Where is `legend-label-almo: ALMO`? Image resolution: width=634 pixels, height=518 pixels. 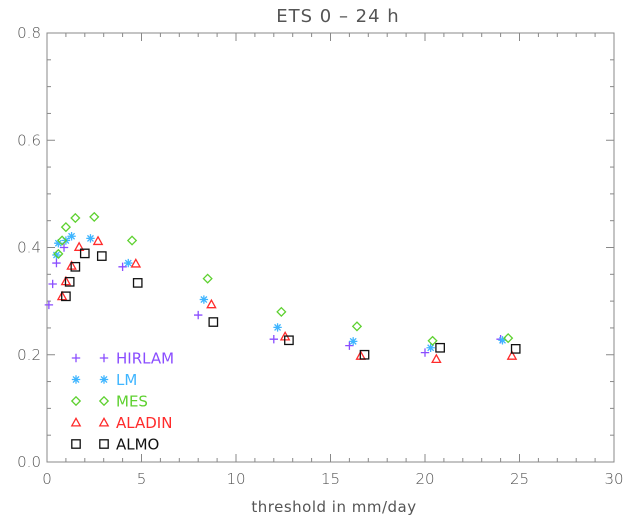
legend-label-almo: ALMO is located at coordinates (137, 445).